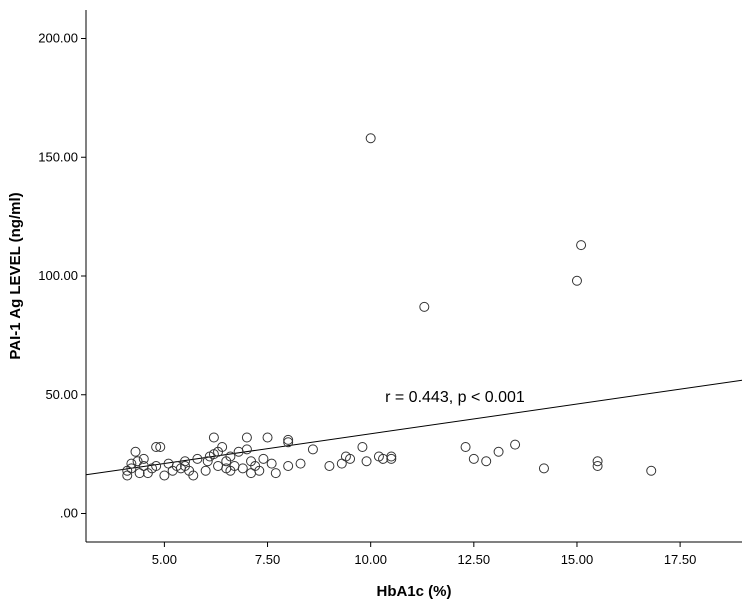 Image resolution: width=750 pixels, height=610 pixels. I want to click on regression-line, so click(414, 427).